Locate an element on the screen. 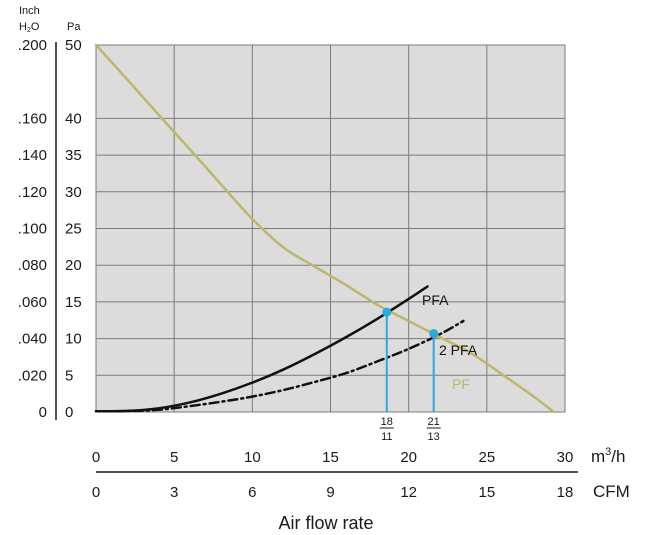 Image resolution: width=653 pixels, height=535 pixels. series-line-2-pfa is located at coordinates (279, 366).